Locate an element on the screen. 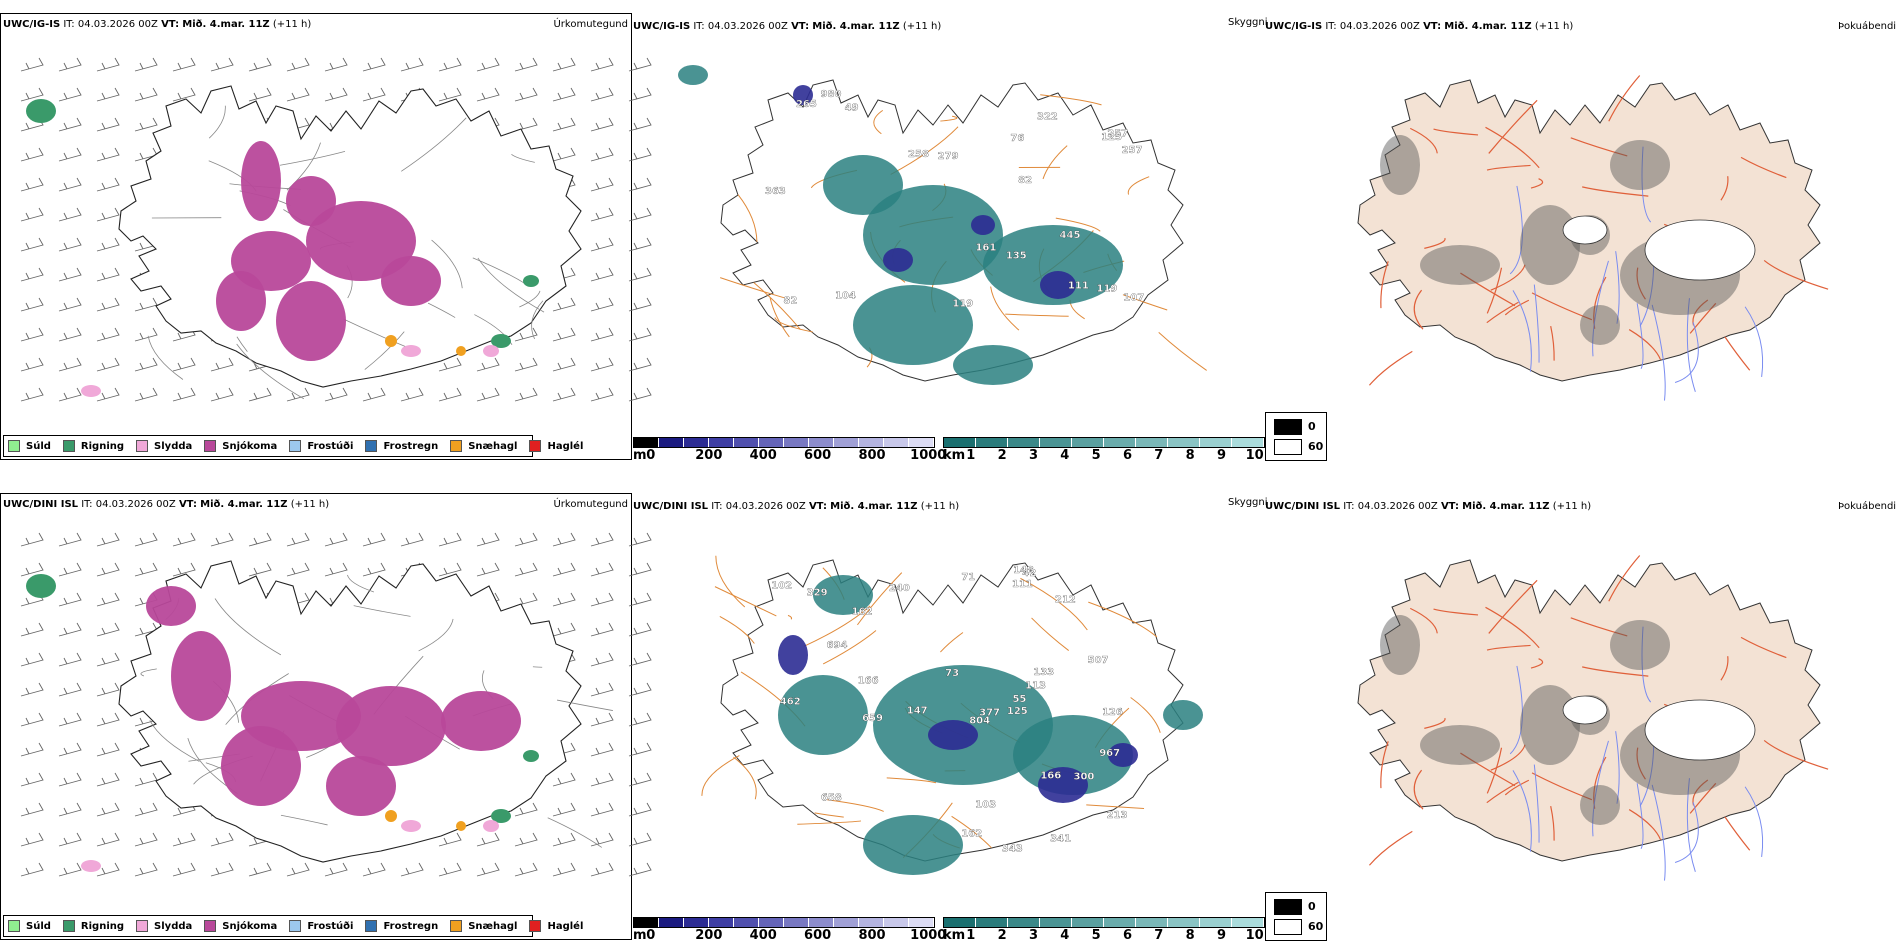 The height and width of the screenshot is (950, 1900). ceiling-label: 161 is located at coordinates (985, 247).